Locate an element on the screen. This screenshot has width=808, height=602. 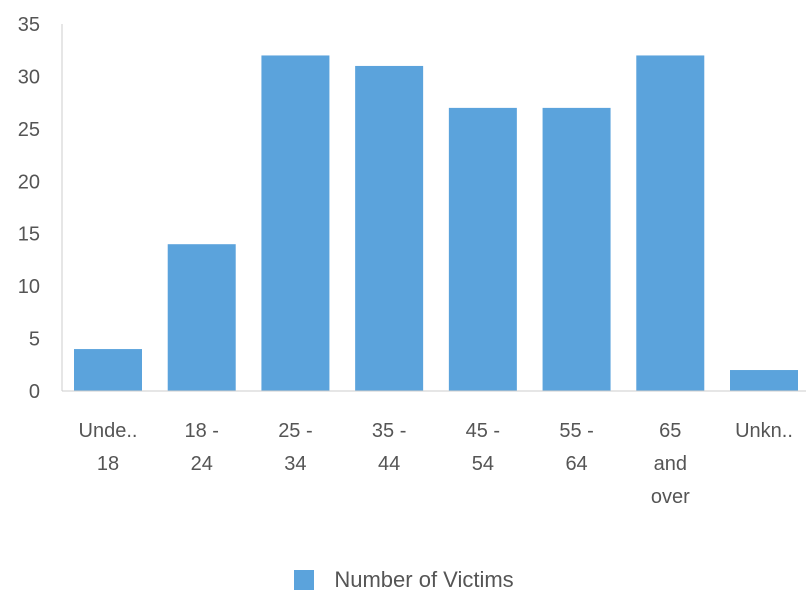
x-tick-label: 65 and over is located at coordinates (670, 464).